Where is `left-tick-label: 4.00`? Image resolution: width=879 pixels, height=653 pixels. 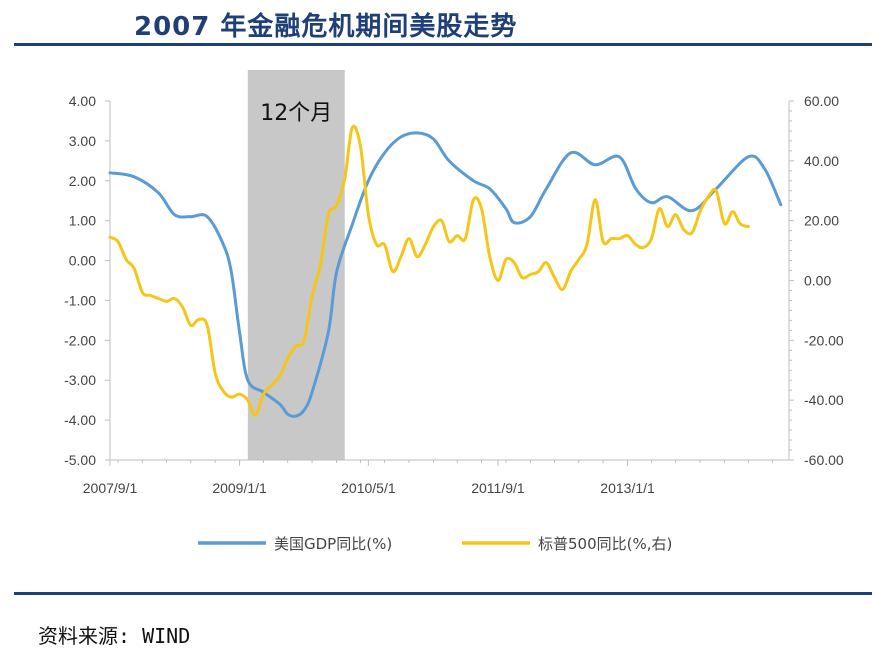 left-tick-label: 4.00 is located at coordinates (82, 101).